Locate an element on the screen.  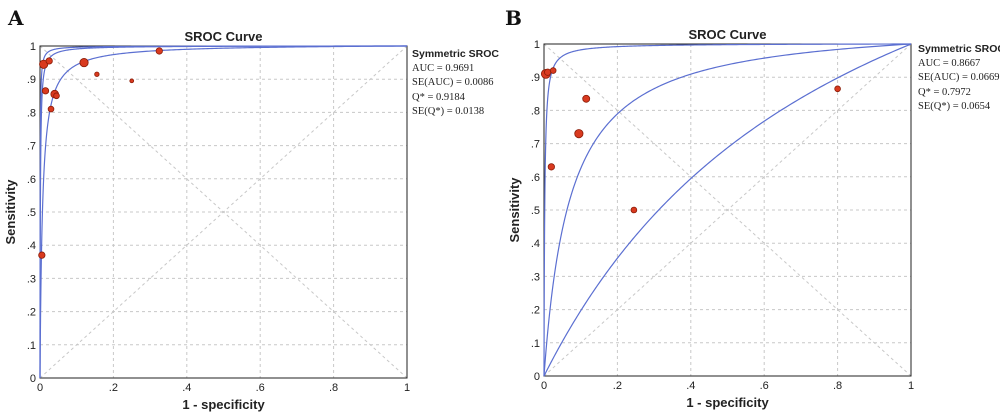
stat-se-auc: SE(AUC) = 0.0669 is located at coordinates (959, 77).